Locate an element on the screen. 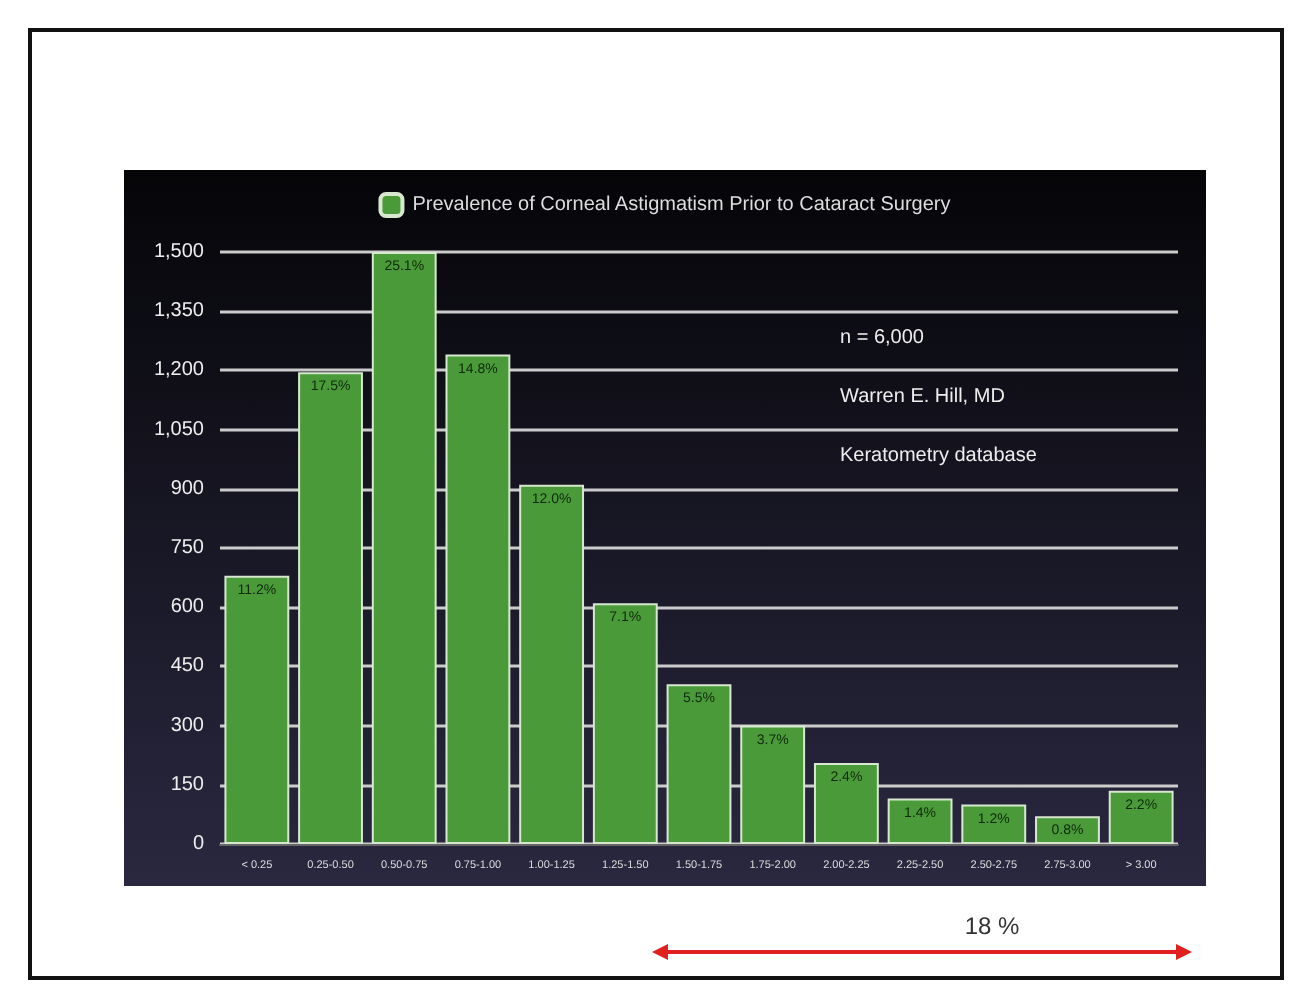  annotation: Warren E. Hill, MD is located at coordinates (922, 397).